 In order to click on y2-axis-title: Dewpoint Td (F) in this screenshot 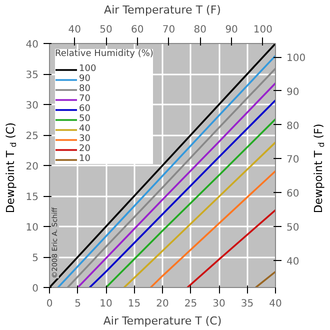, I will do `click(319, 169)`.